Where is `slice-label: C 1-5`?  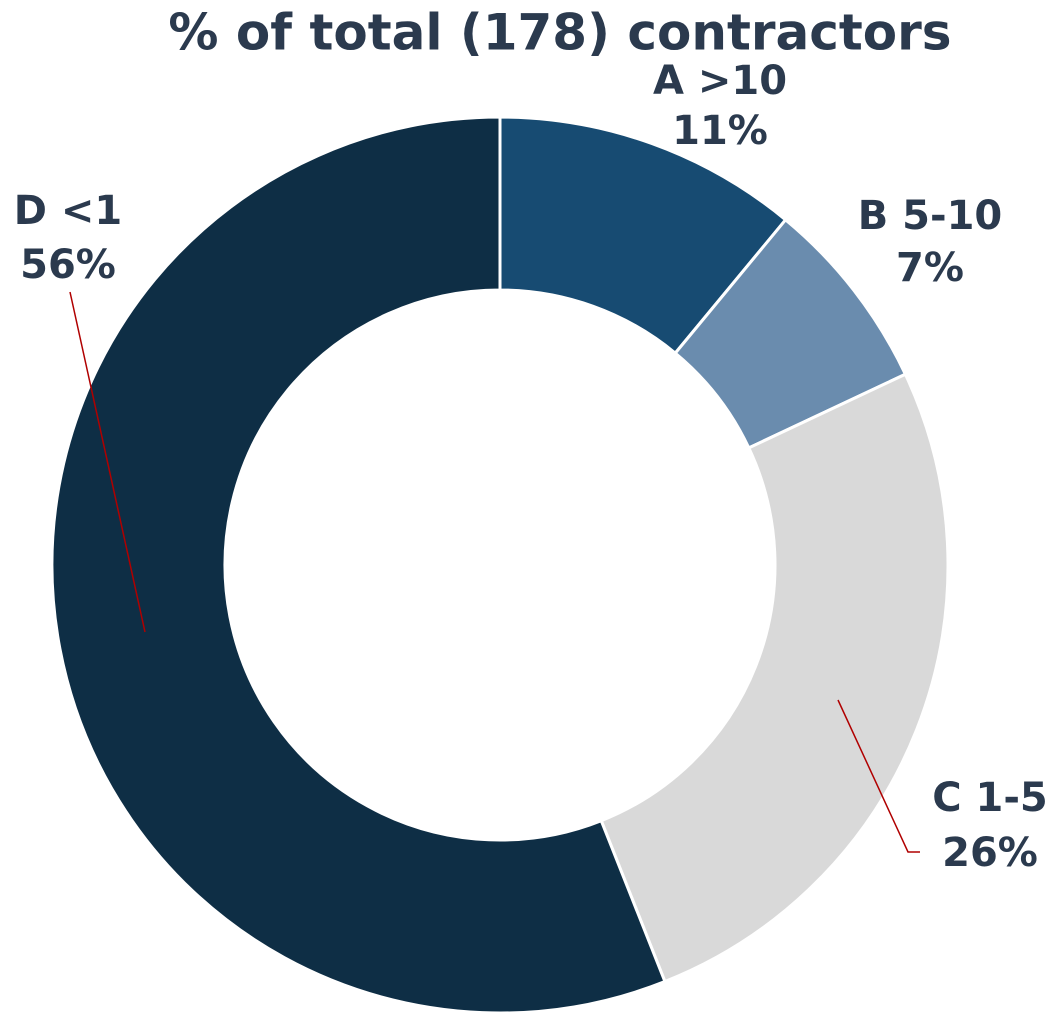
slice-label: C 1-5 is located at coordinates (990, 798).